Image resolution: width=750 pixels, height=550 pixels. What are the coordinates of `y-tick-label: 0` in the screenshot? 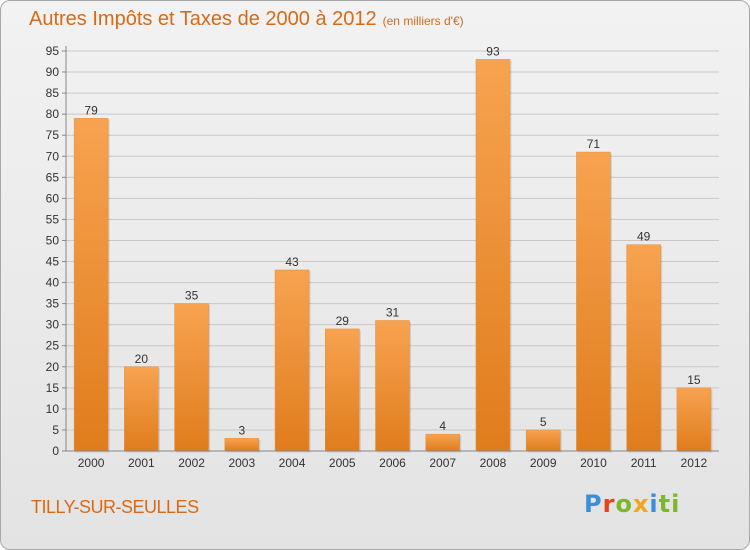 It's located at (55, 451).